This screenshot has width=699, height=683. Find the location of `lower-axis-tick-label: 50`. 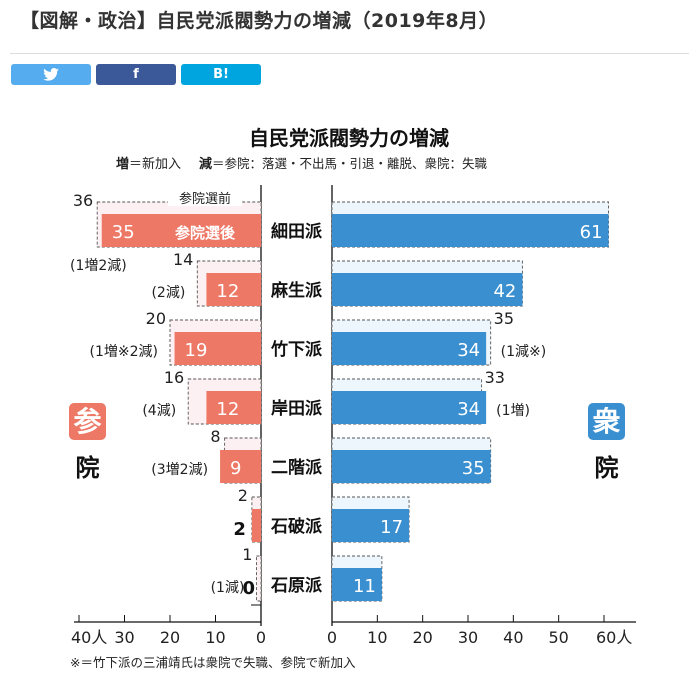

lower-axis-tick-label: 50 is located at coordinates (558, 637).